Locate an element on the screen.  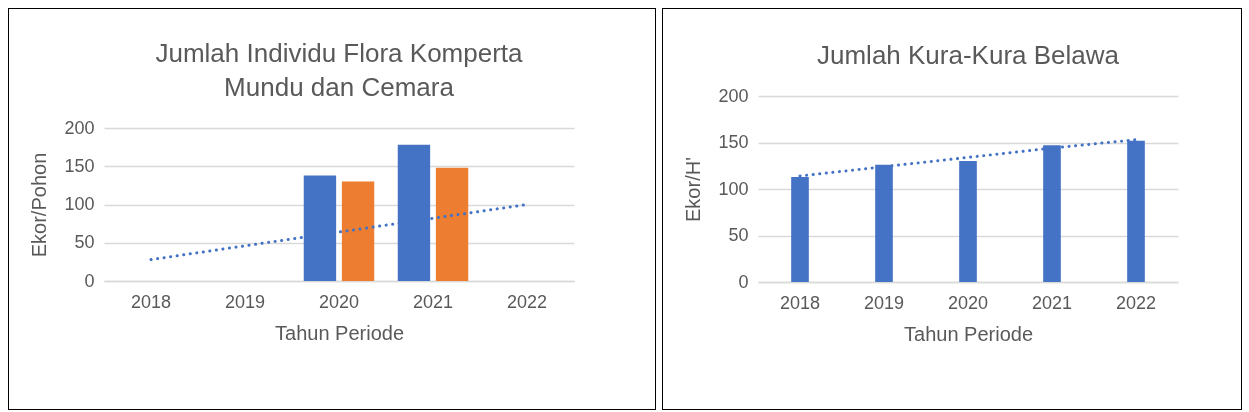
y-axis-title: Ekor/H' is located at coordinates (693, 189).